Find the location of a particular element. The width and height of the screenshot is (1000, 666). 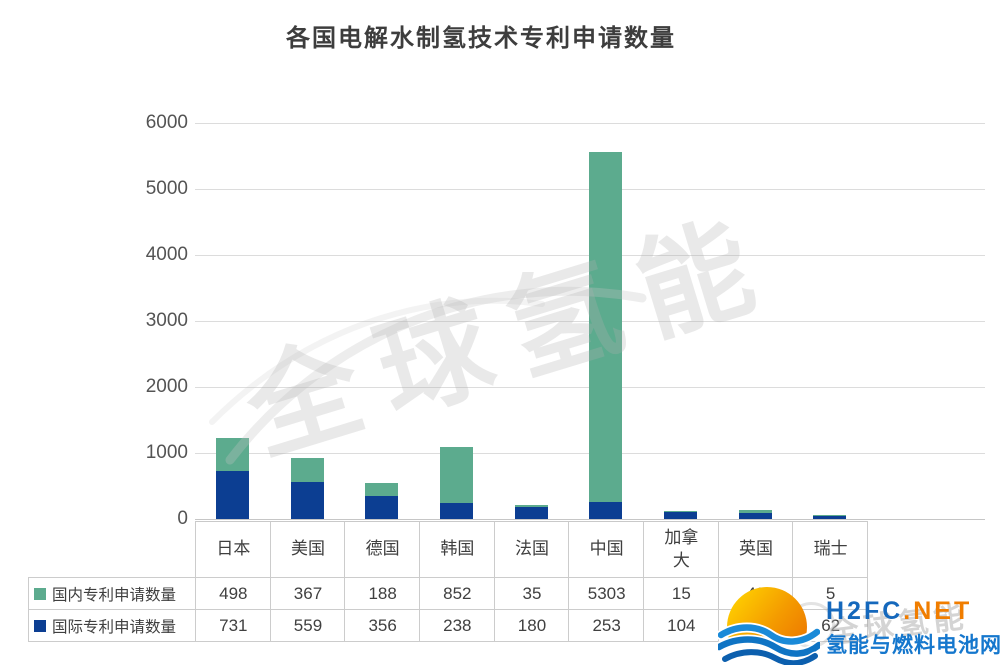

legend-label: 国内专利申请数量 is located at coordinates (114, 595).